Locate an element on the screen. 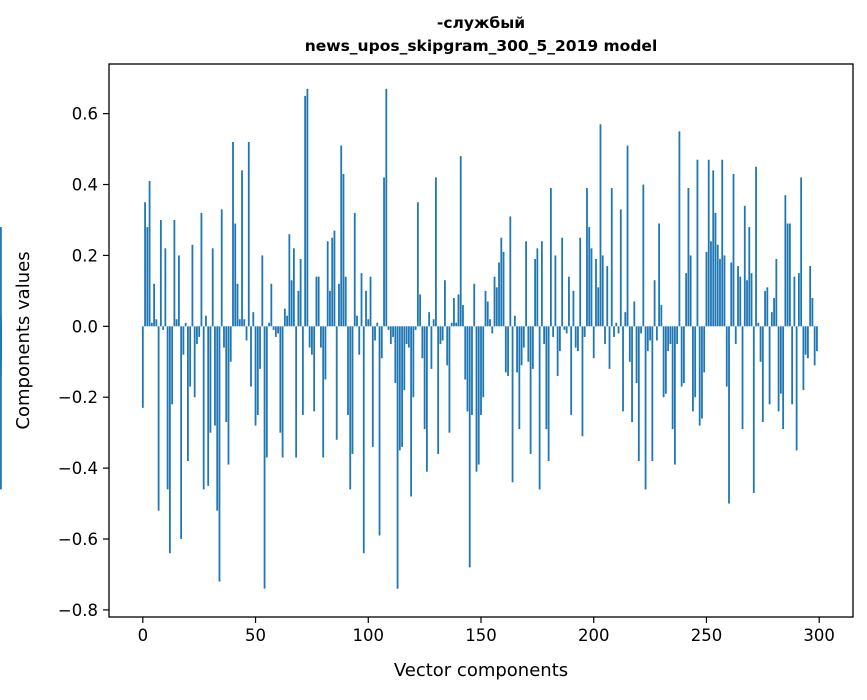  y-tick-label: −0.4 is located at coordinates (78, 468).